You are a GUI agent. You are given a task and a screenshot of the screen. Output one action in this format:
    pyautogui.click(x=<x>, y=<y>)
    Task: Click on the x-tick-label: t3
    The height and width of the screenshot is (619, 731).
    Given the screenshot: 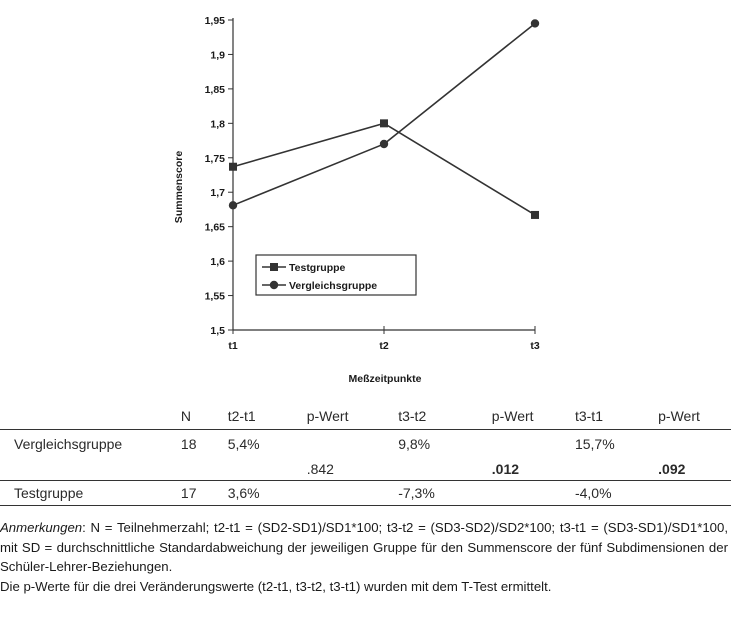 What is the action you would take?
    pyautogui.click(x=534, y=346)
    